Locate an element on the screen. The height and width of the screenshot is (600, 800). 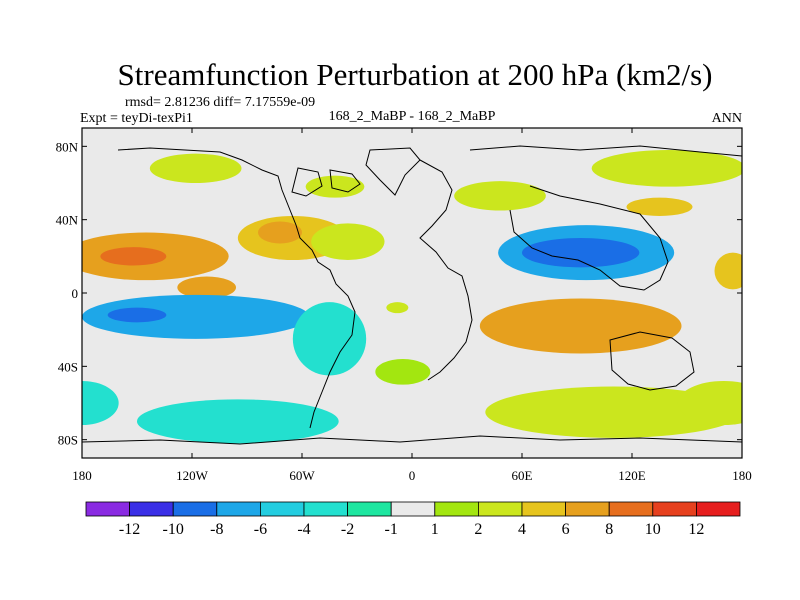
x-tick-label: 120E is located at coordinates (632, 475).